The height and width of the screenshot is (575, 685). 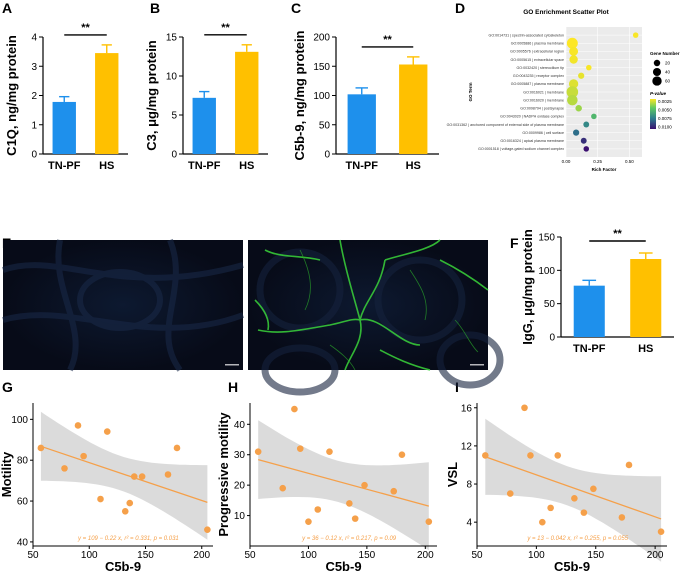 I want to click on regression-line, so click(x=124, y=474).